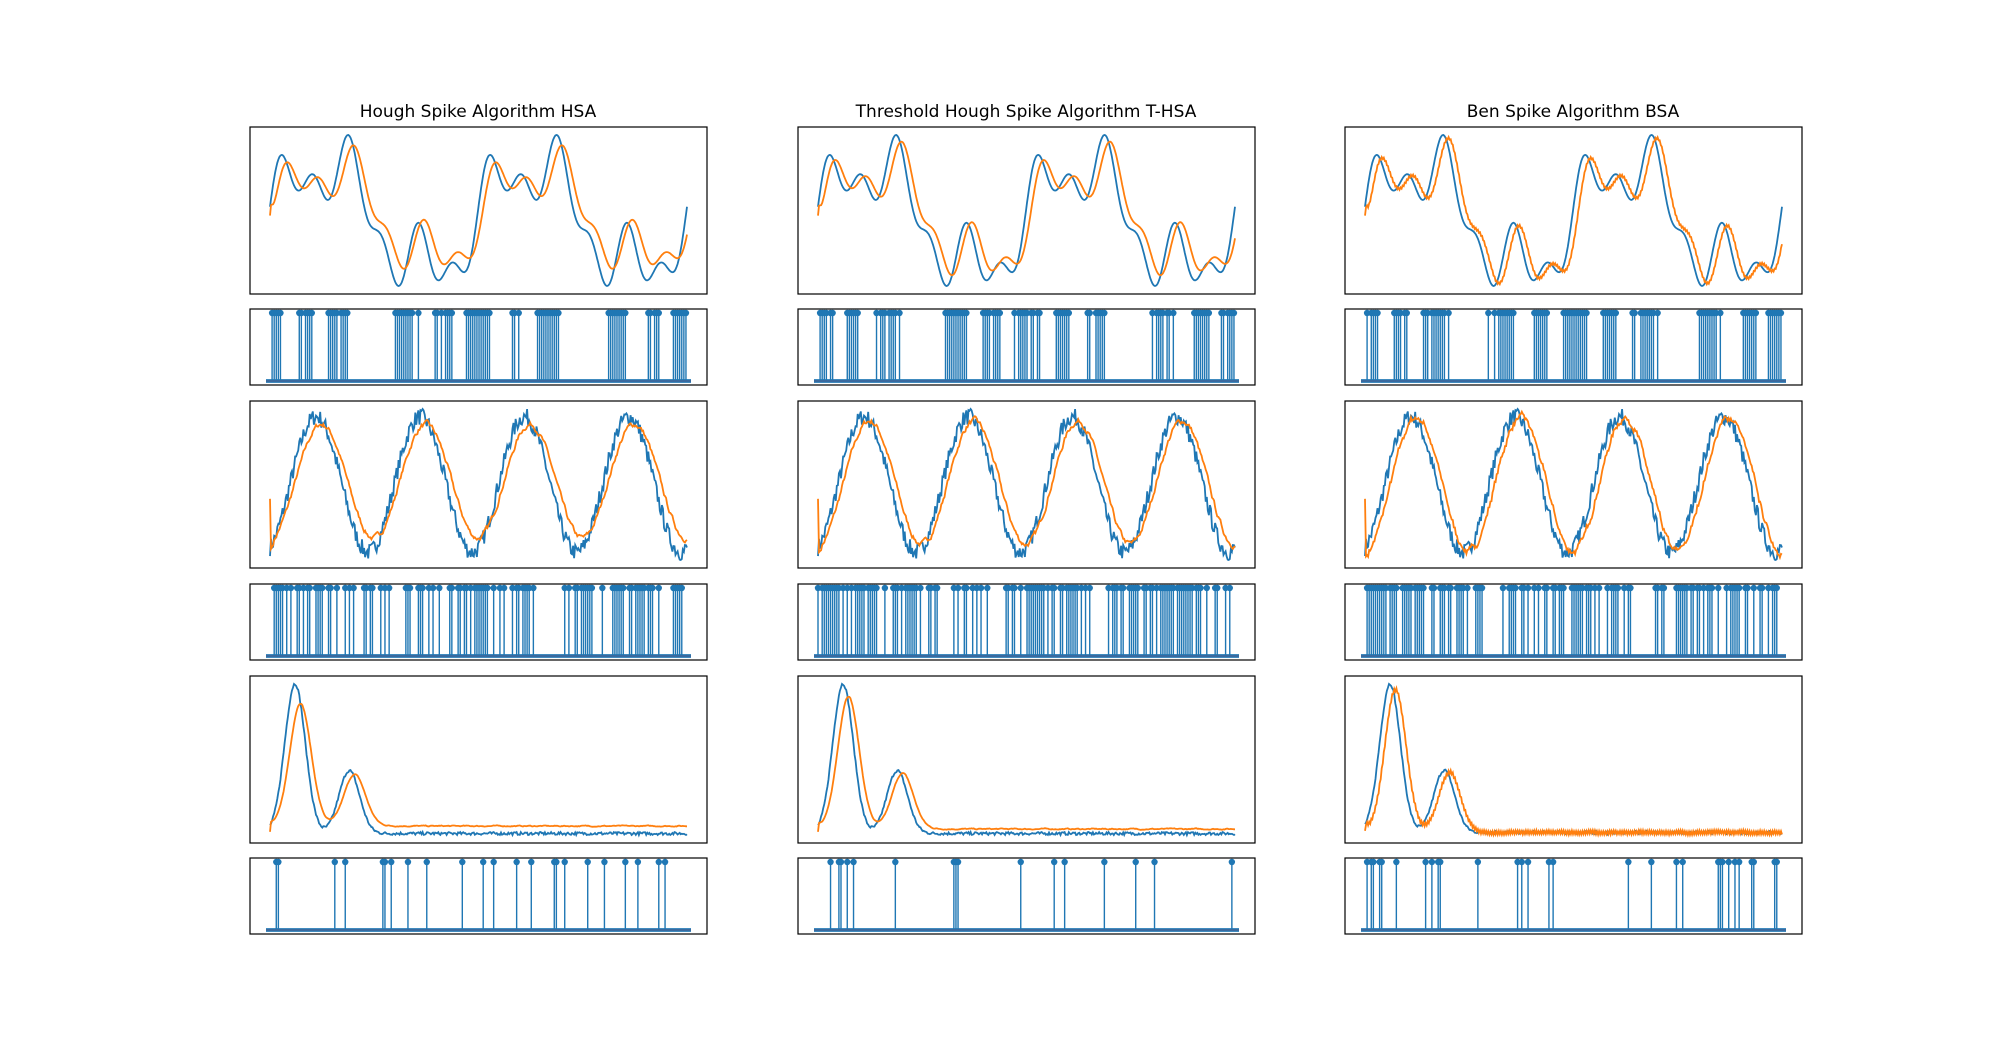 This screenshot has width=1992, height=1046. I want to click on panel-r3-t-hsa-spikes-stems, so click(1031, 894).